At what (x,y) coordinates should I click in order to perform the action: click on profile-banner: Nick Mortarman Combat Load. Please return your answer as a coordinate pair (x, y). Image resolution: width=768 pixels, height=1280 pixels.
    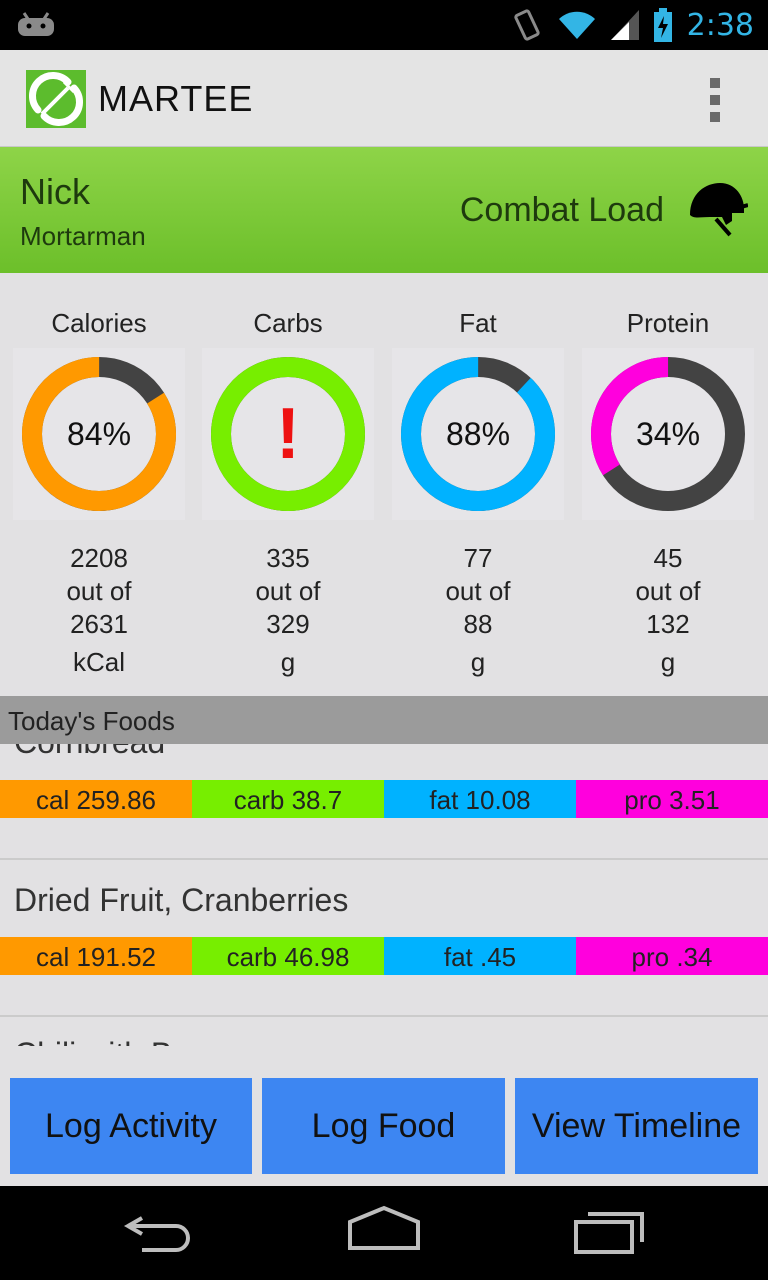
    Looking at the image, I should click on (384, 210).